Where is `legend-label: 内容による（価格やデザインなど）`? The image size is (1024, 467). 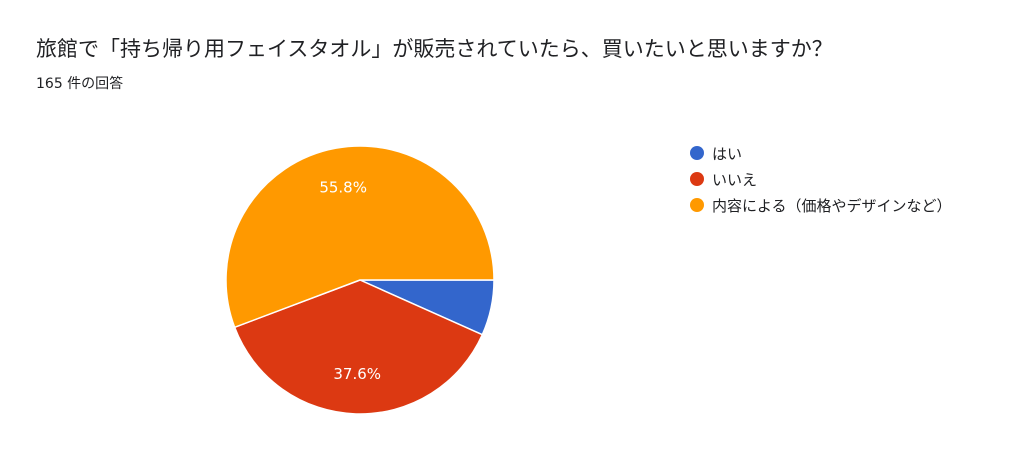
legend-label: 内容による（価格やデザインなど） is located at coordinates (832, 205).